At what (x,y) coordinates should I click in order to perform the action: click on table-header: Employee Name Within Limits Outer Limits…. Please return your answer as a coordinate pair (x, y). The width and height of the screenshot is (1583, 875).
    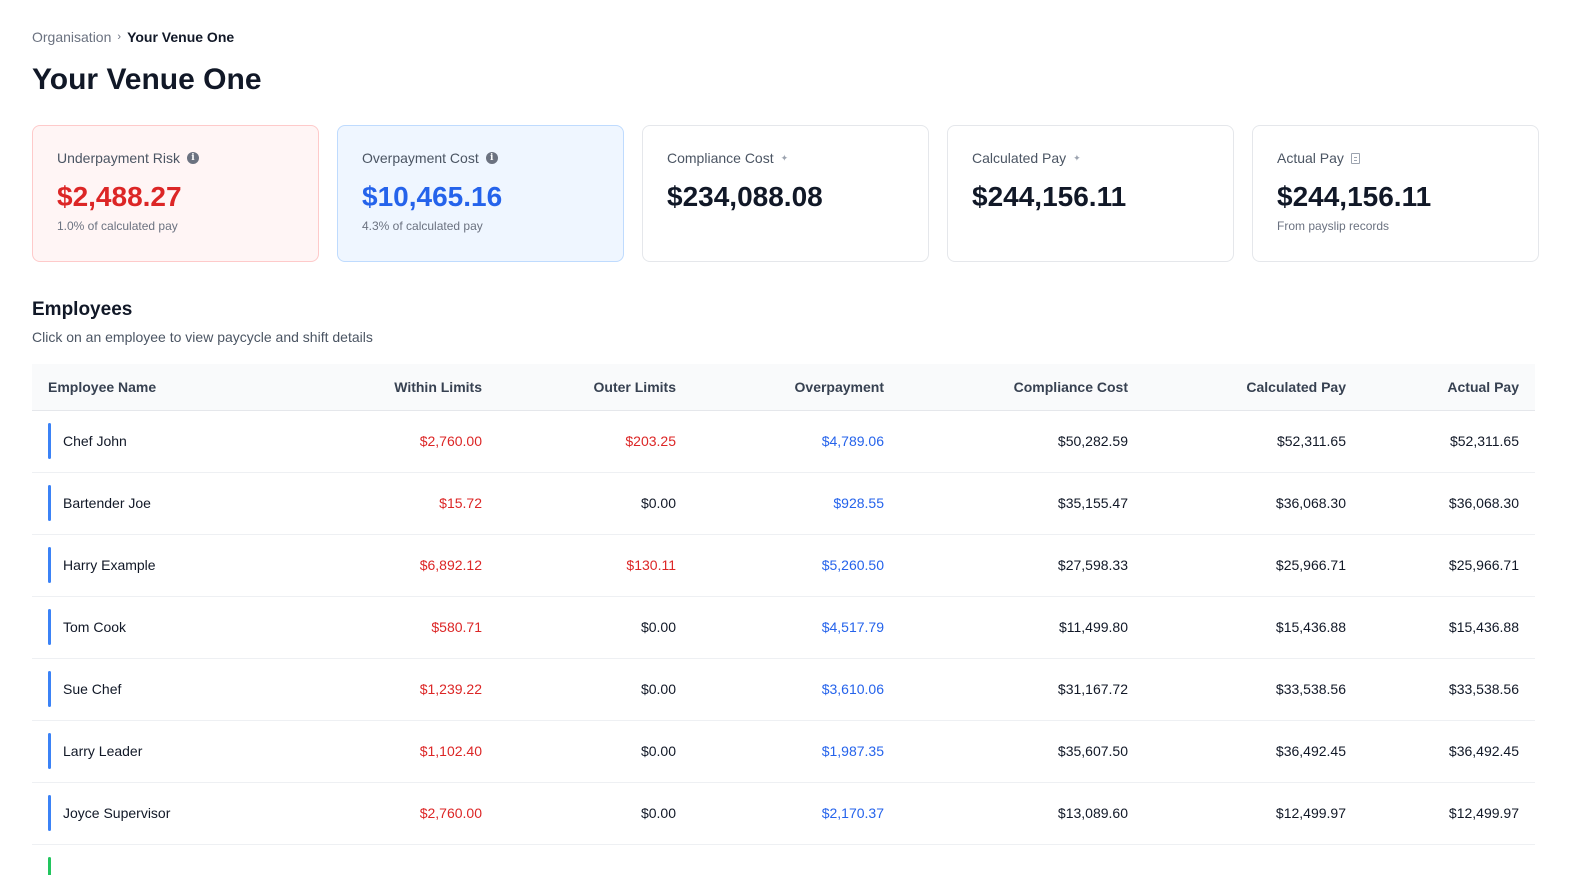
    Looking at the image, I should click on (783, 387).